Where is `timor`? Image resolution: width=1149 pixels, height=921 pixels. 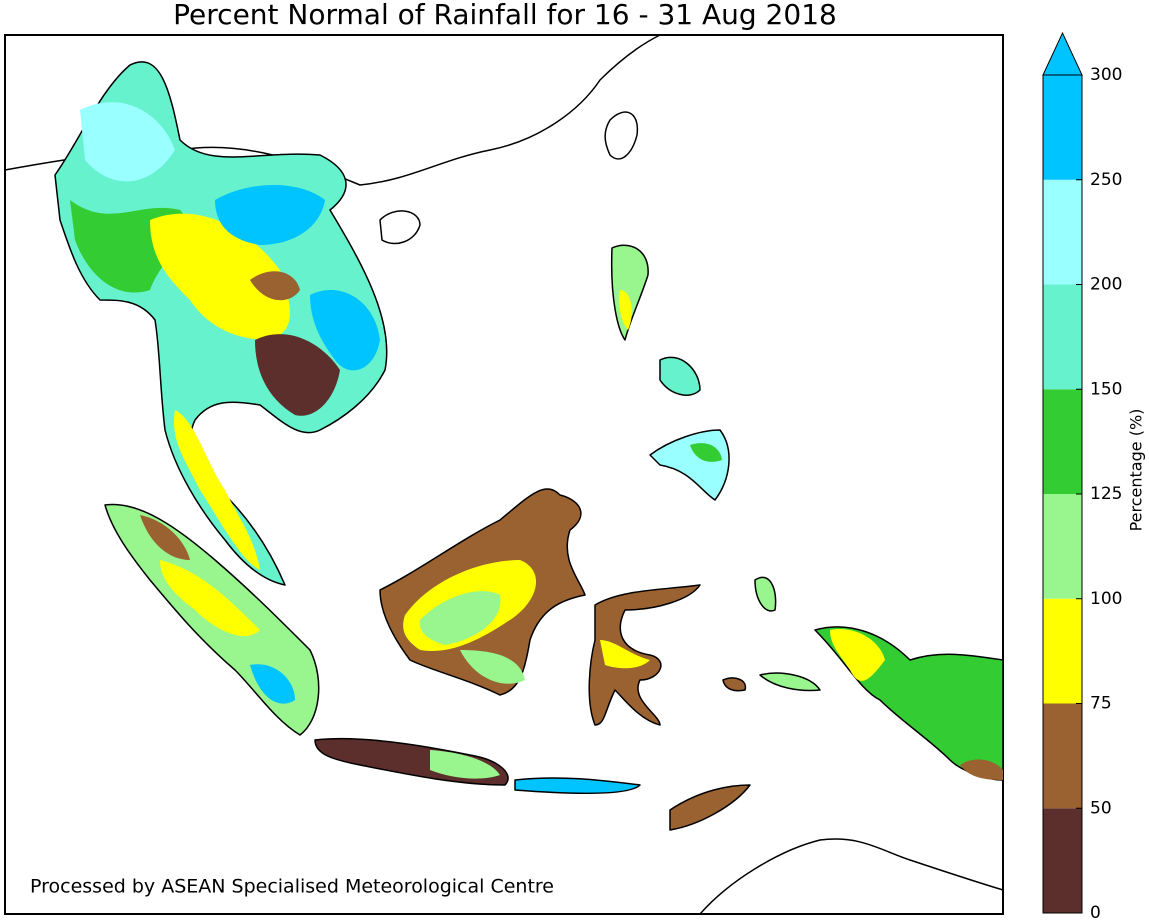 timor is located at coordinates (710, 807).